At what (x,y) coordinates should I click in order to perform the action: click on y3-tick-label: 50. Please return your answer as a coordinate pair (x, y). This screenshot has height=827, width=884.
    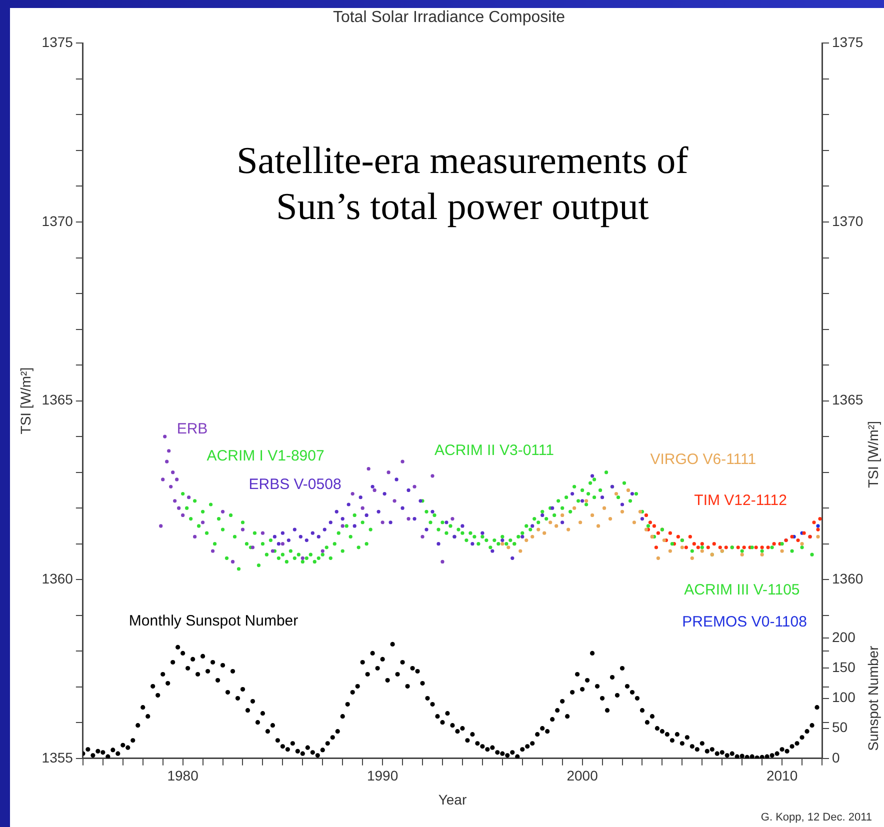
    Looking at the image, I should click on (840, 727).